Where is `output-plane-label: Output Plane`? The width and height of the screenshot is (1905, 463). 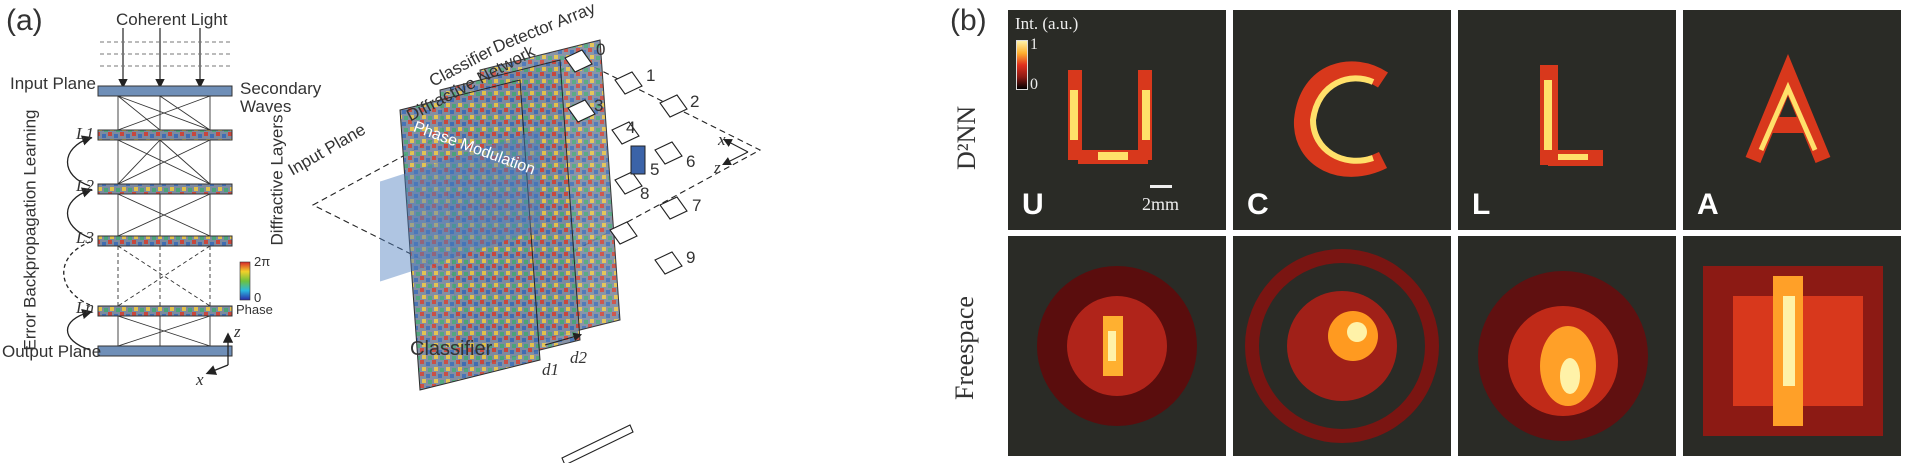
output-plane-label: Output Plane is located at coordinates (52, 351).